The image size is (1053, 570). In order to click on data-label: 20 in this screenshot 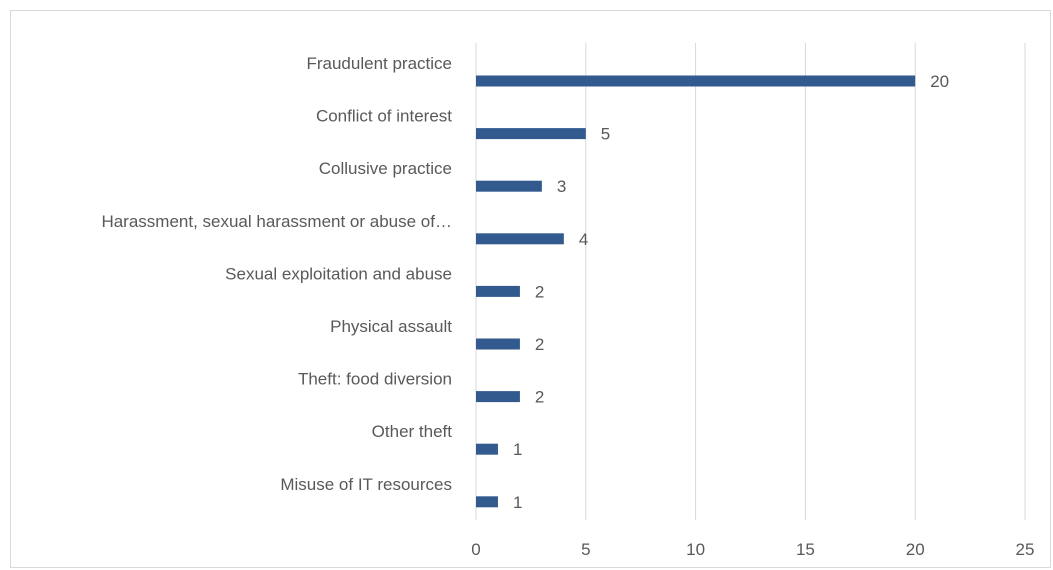, I will do `click(939, 81)`.